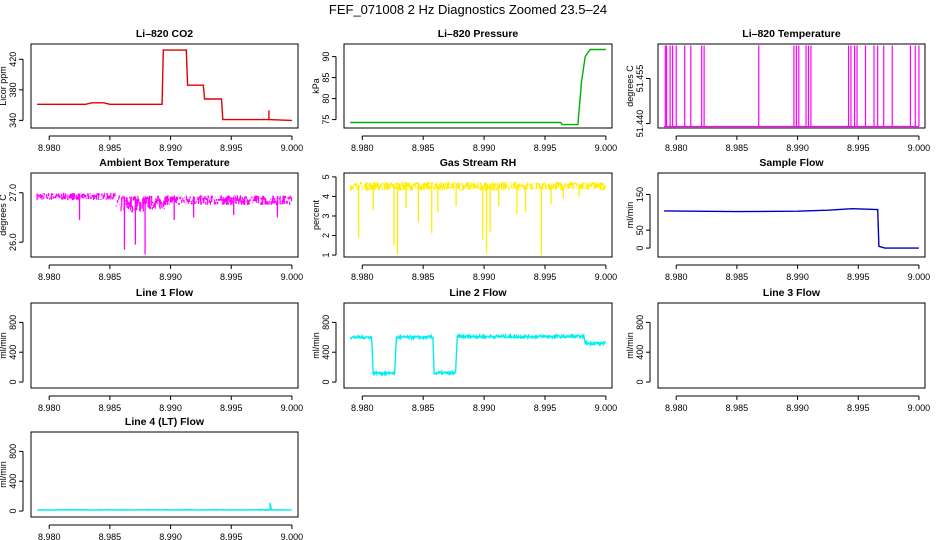 The width and height of the screenshot is (936, 540). I want to click on y-tick-label: 5, so click(326, 176).